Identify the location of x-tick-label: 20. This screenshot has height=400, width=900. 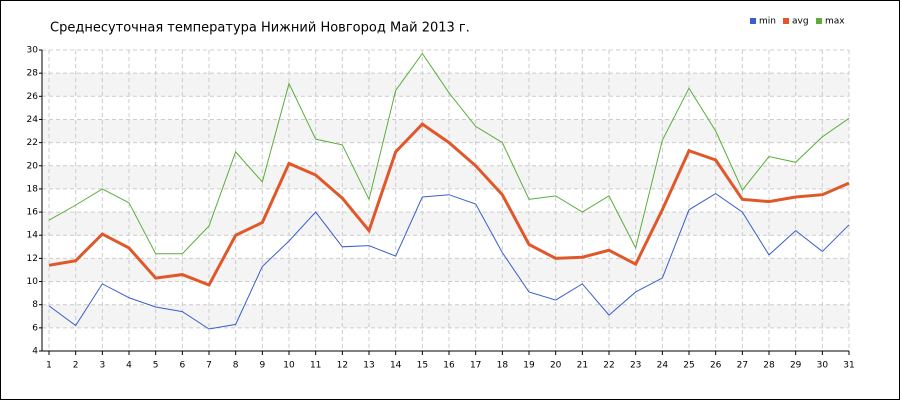
(556, 366).